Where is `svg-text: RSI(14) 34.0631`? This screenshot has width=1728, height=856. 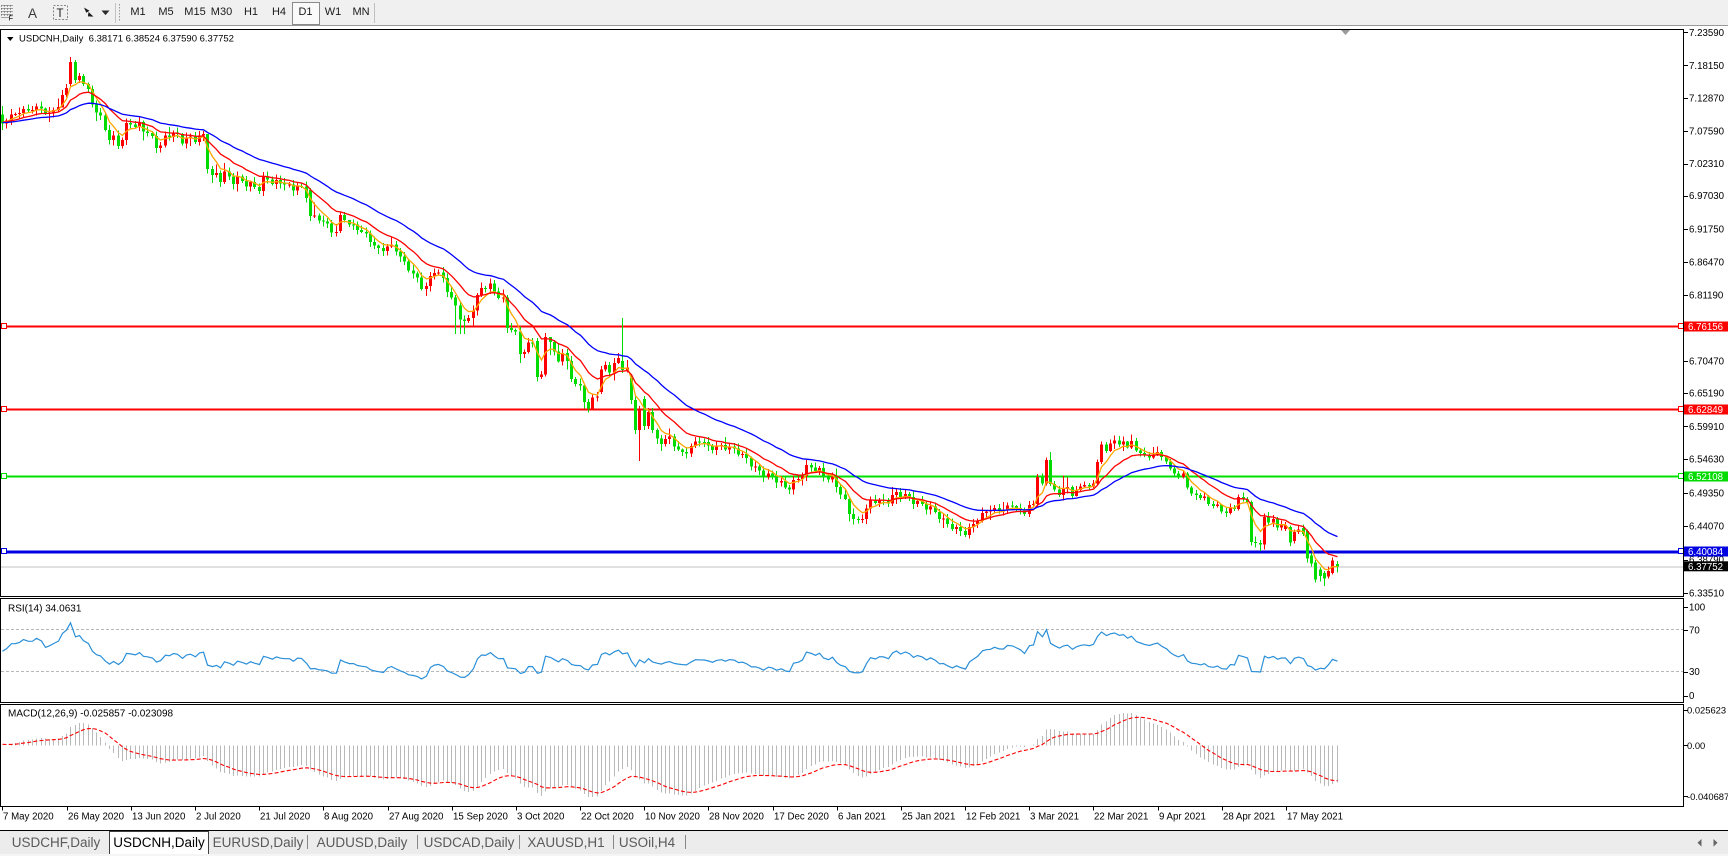
svg-text: RSI(14) 34.0631 is located at coordinates (45, 609).